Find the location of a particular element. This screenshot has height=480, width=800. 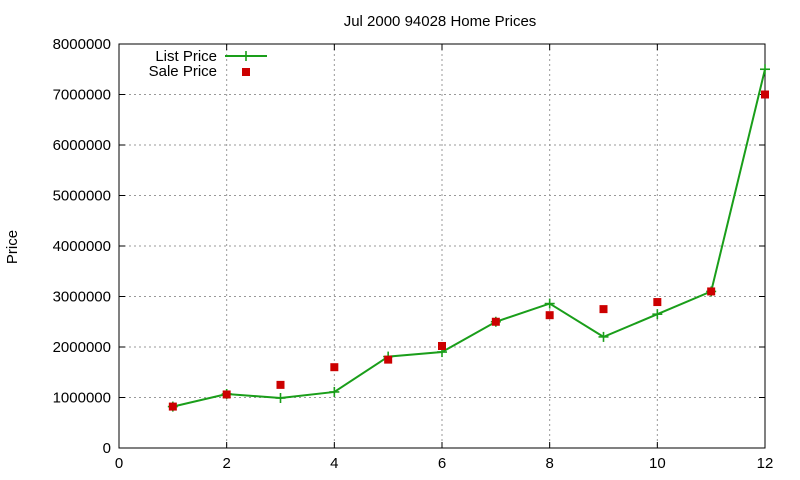

chart-title: Jul 2000 94028 Home Prices is located at coordinates (440, 21).